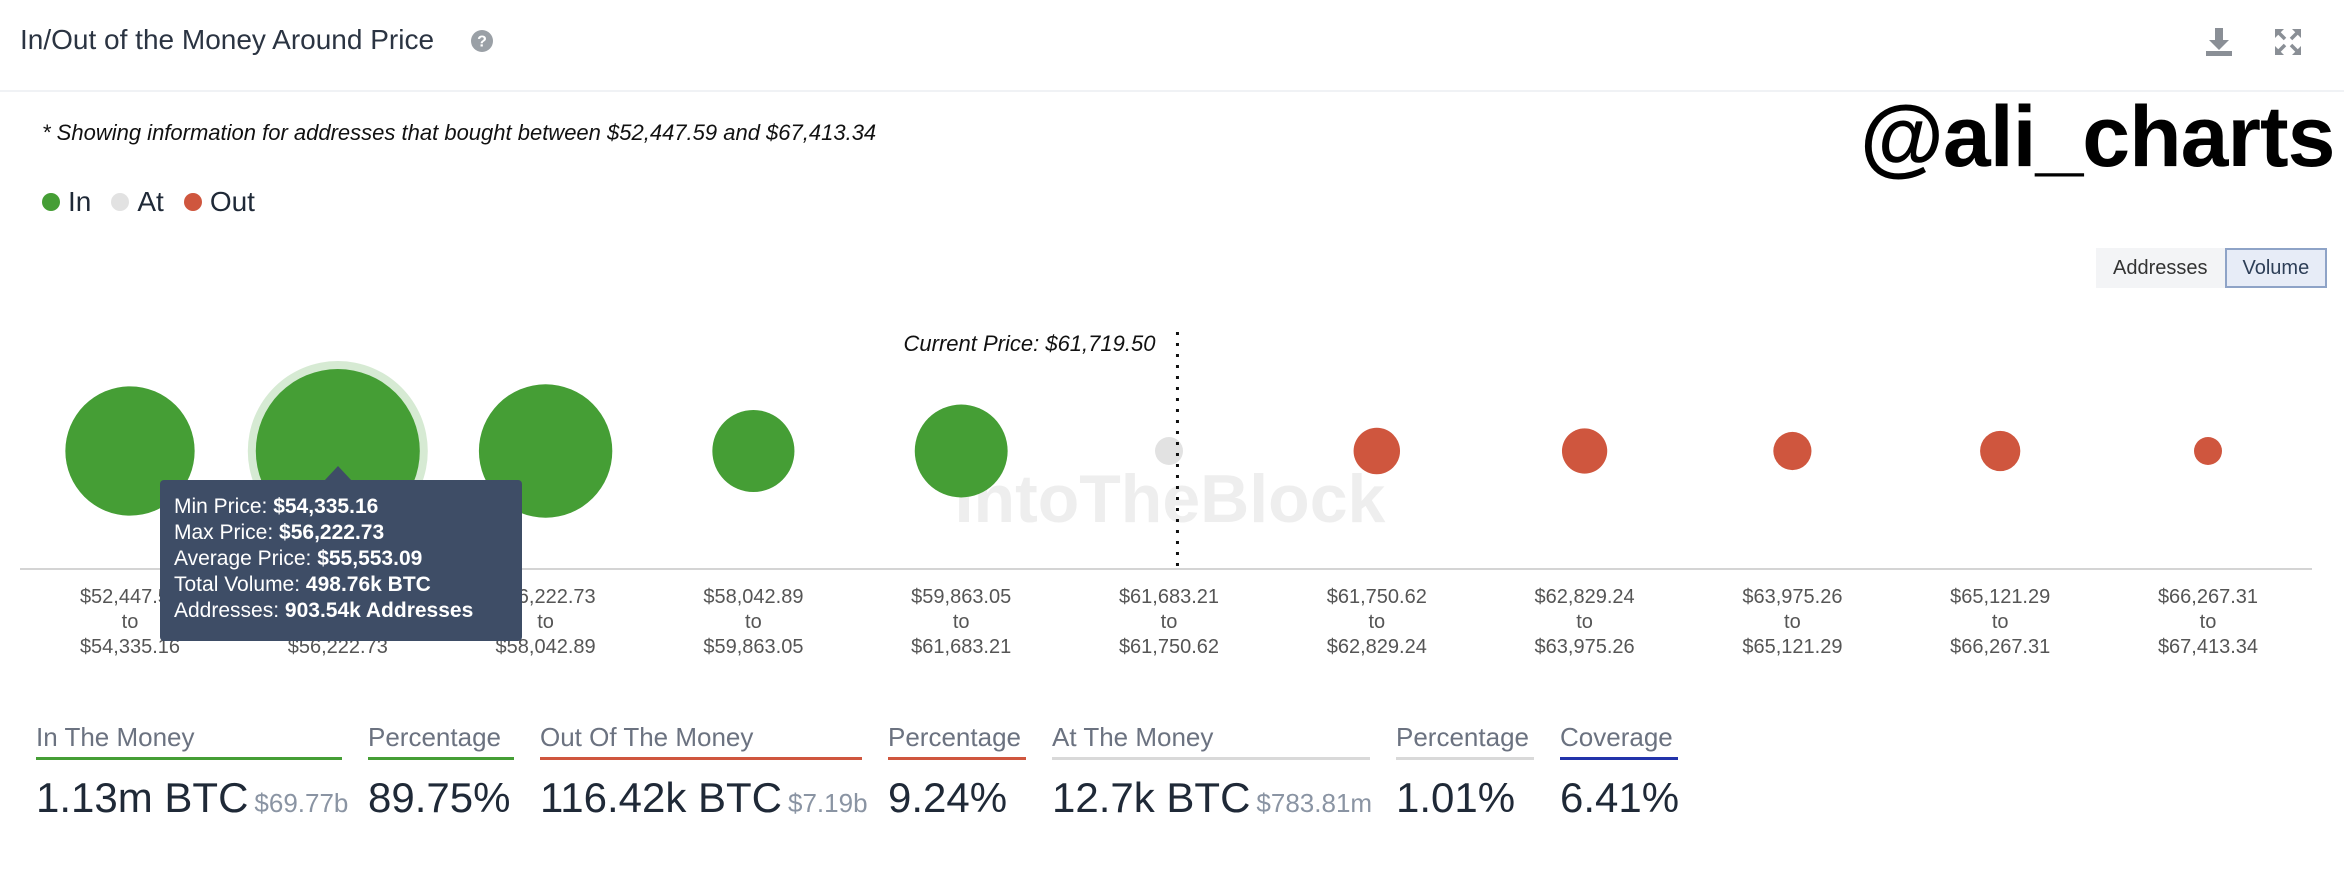 This screenshot has width=2344, height=888. I want to click on addresses-toggle-button: Addresses, so click(2160, 268).